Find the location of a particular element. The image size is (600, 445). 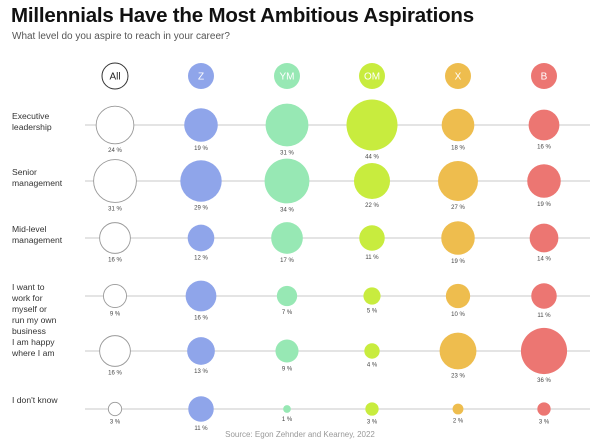

bubble-value-label: 7 % is located at coordinates (287, 313).